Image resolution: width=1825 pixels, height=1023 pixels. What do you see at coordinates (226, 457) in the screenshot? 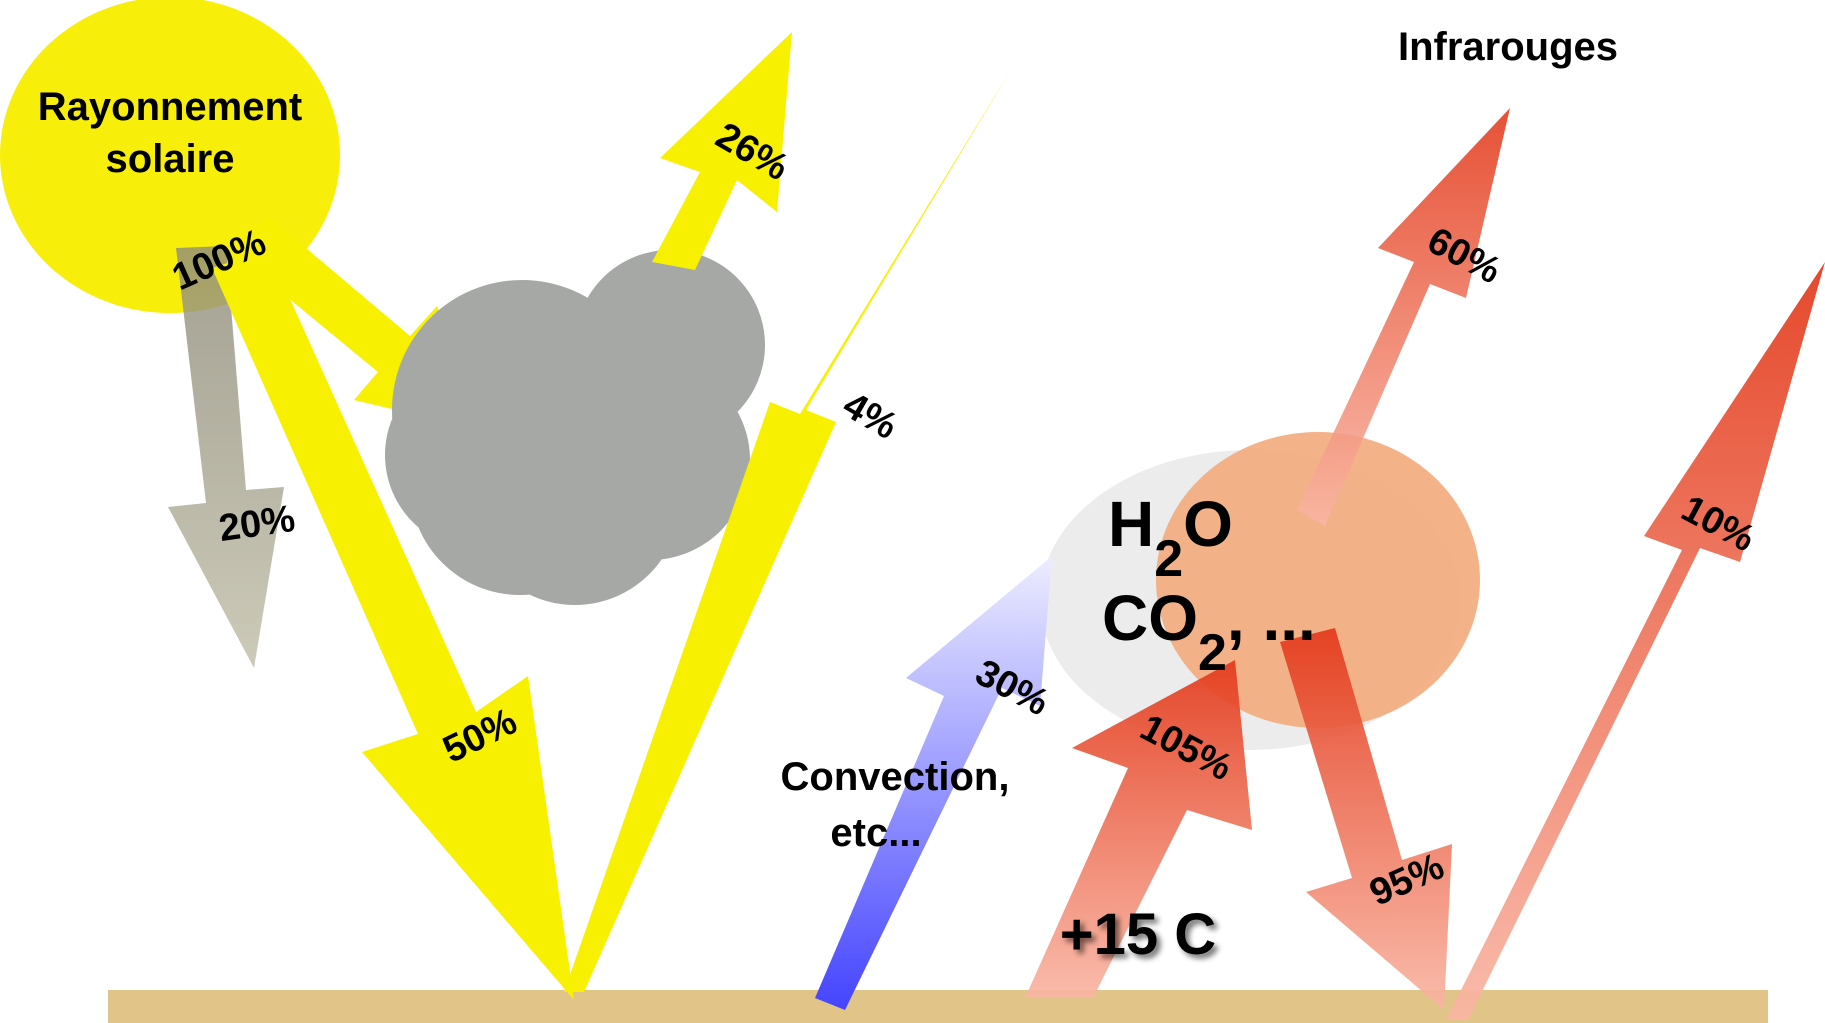
I see `absorbed-atmosphere-arrow` at bounding box center [226, 457].